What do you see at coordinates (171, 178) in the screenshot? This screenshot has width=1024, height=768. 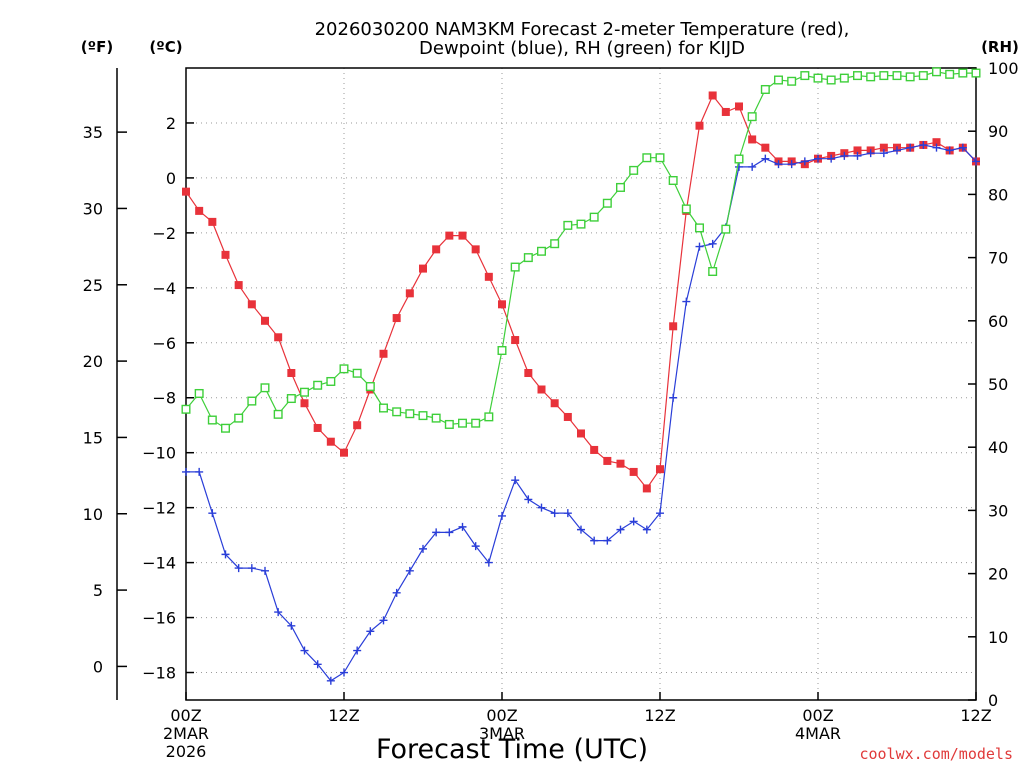 I see `celsius-tick-label: 0` at bounding box center [171, 178].